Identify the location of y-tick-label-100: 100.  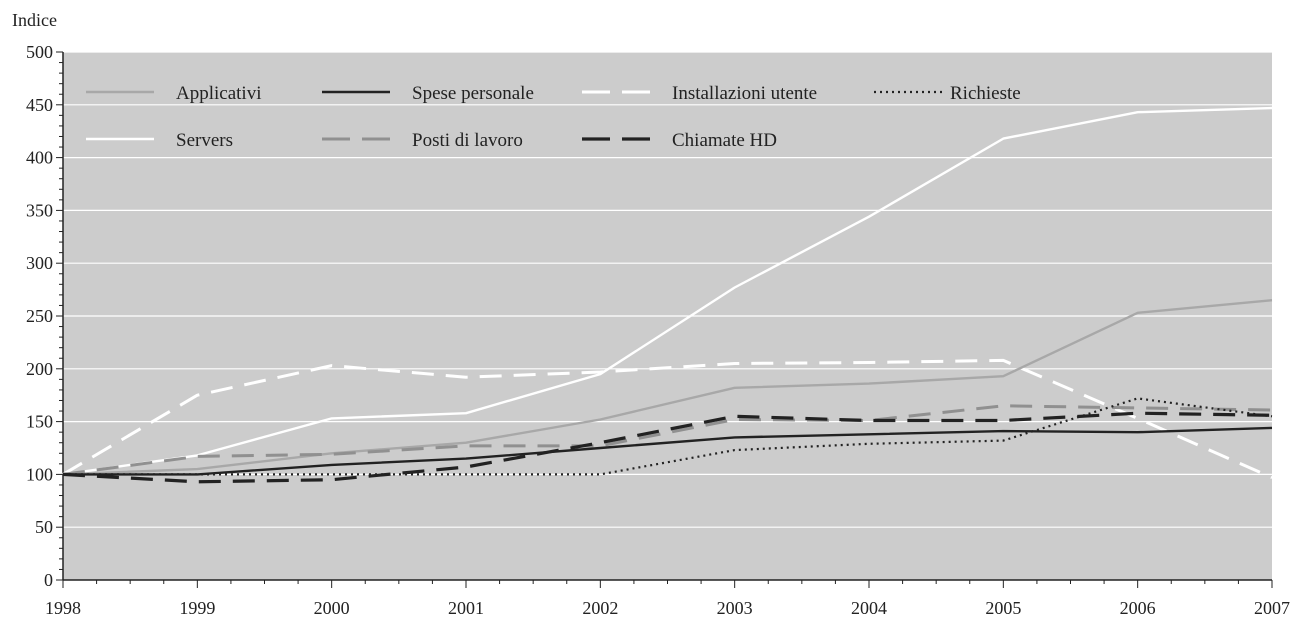
(39, 474).